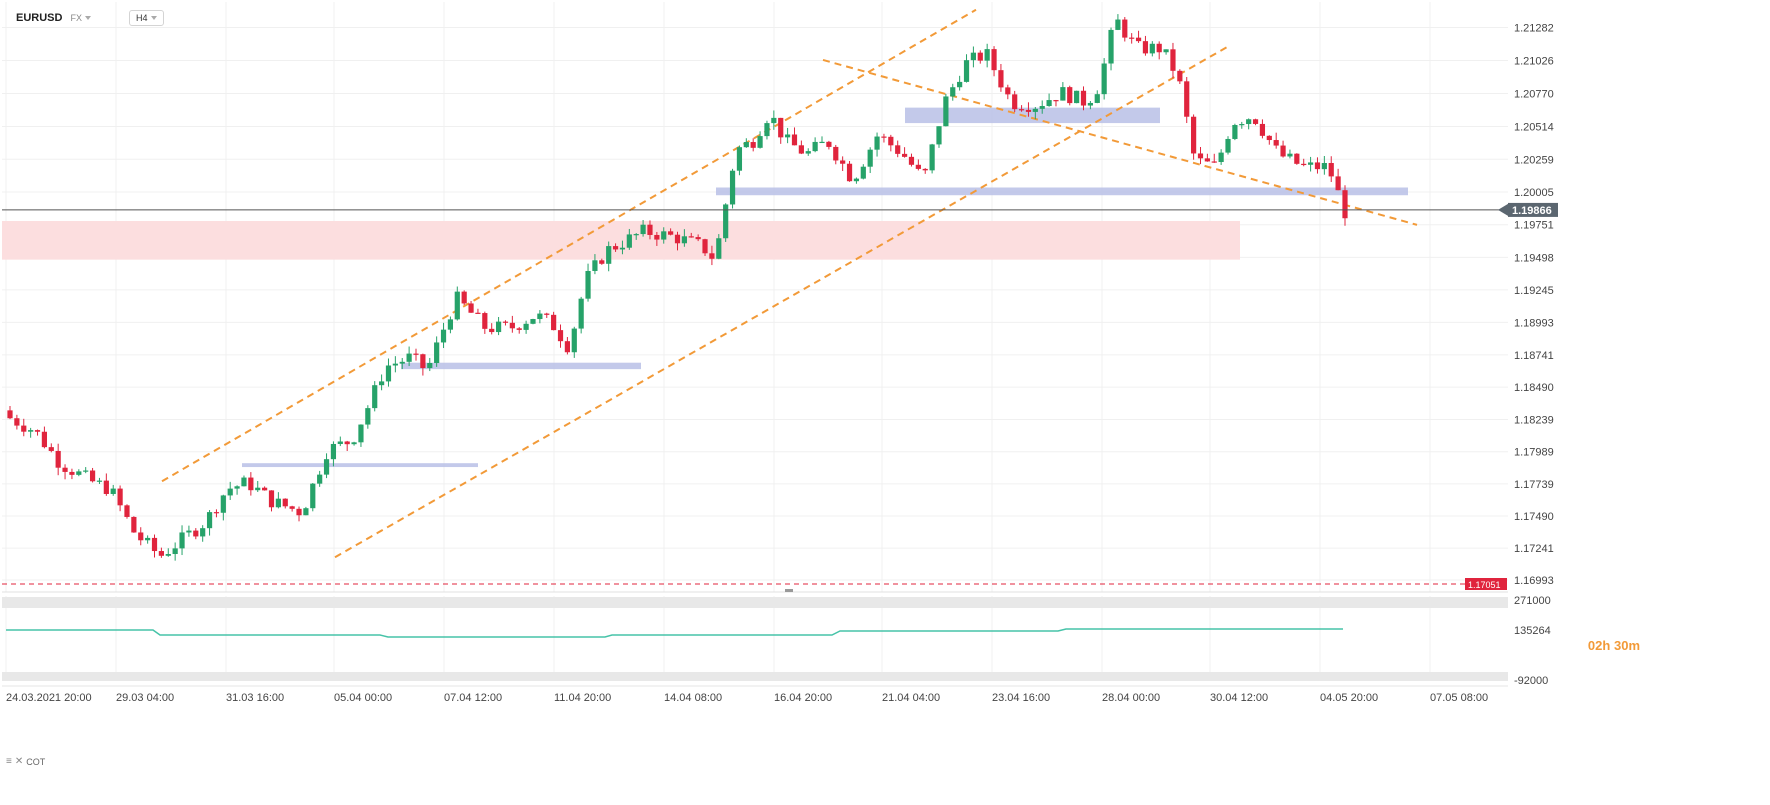  Describe the element at coordinates (1534, 517) in the screenshot. I see `y-tick-label: 1.17490` at that location.